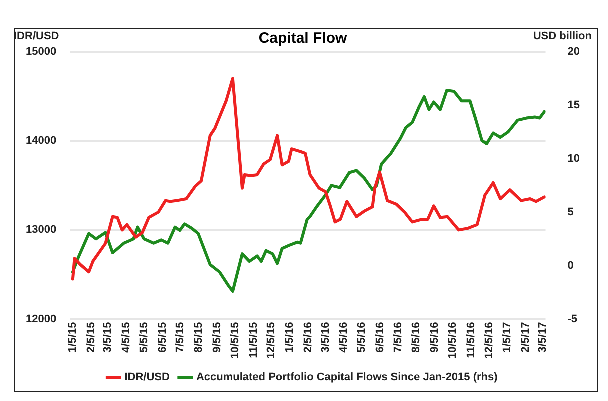 This screenshot has height=401, width=608. I want to click on y-tick-label: 12000, so click(41, 319).